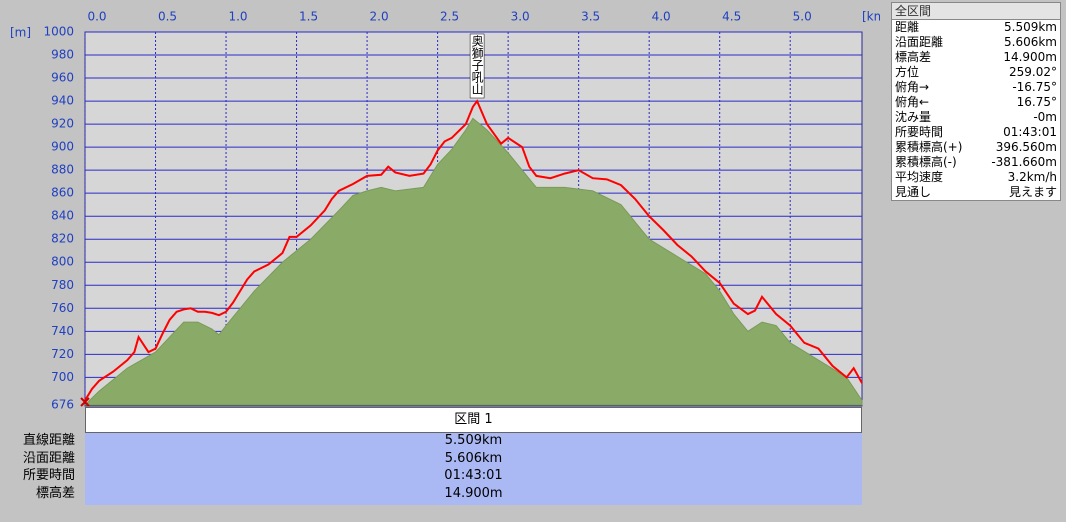  I want to click on x-tick-label: 2.5, so click(449, 17).